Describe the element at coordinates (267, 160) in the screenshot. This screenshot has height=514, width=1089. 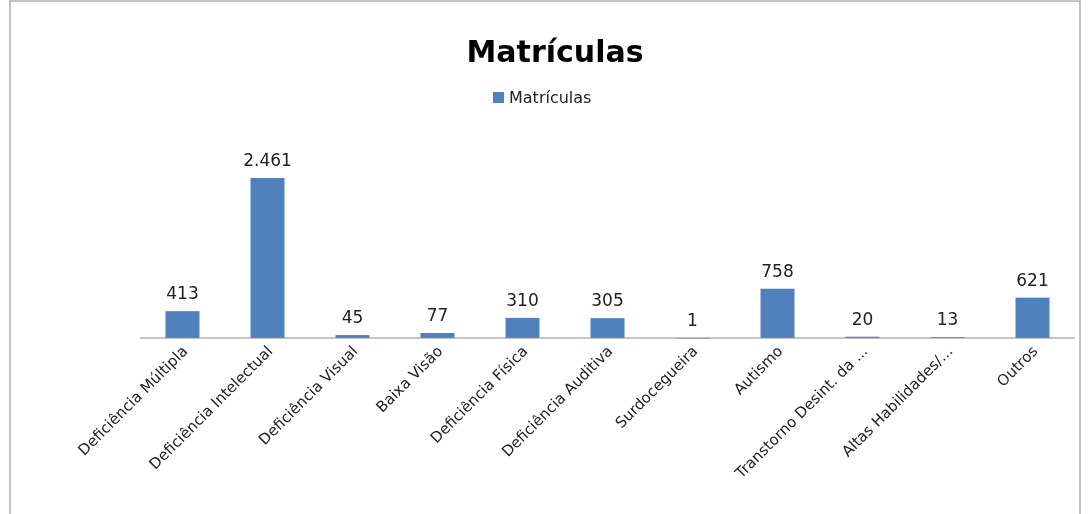
I see `data-label: 2.461` at that location.